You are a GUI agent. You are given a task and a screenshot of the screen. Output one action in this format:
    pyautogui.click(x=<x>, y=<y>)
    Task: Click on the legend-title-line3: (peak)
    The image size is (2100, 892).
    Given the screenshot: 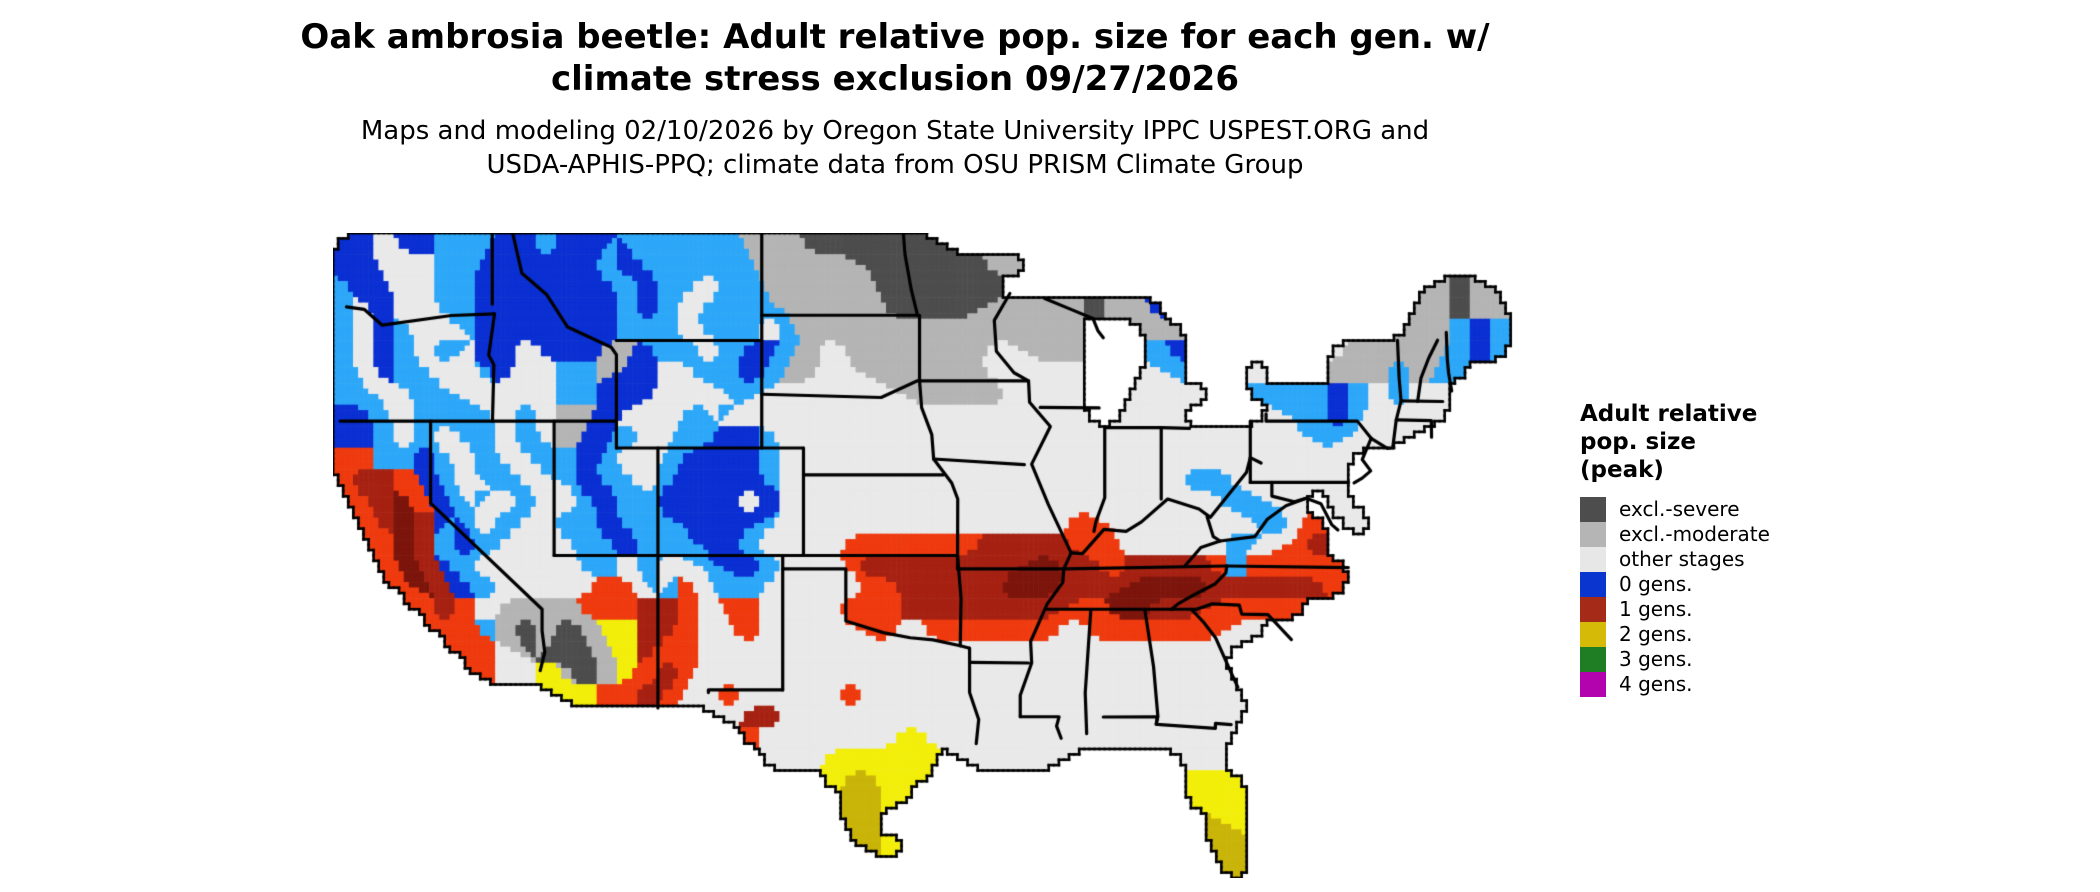 What is the action you would take?
    pyautogui.click(x=1622, y=470)
    